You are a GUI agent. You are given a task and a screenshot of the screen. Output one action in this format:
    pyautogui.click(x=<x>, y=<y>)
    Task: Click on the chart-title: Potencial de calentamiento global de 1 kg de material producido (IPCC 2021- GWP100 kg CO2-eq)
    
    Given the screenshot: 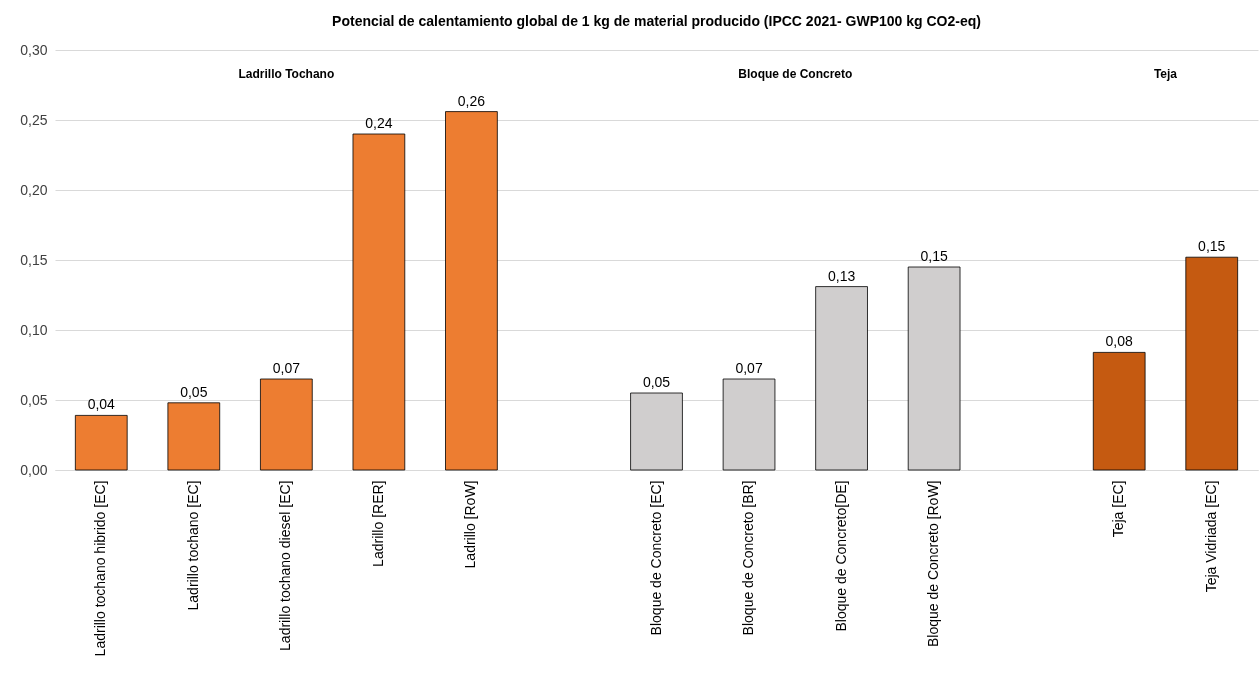 What is the action you would take?
    pyautogui.click(x=656, y=21)
    